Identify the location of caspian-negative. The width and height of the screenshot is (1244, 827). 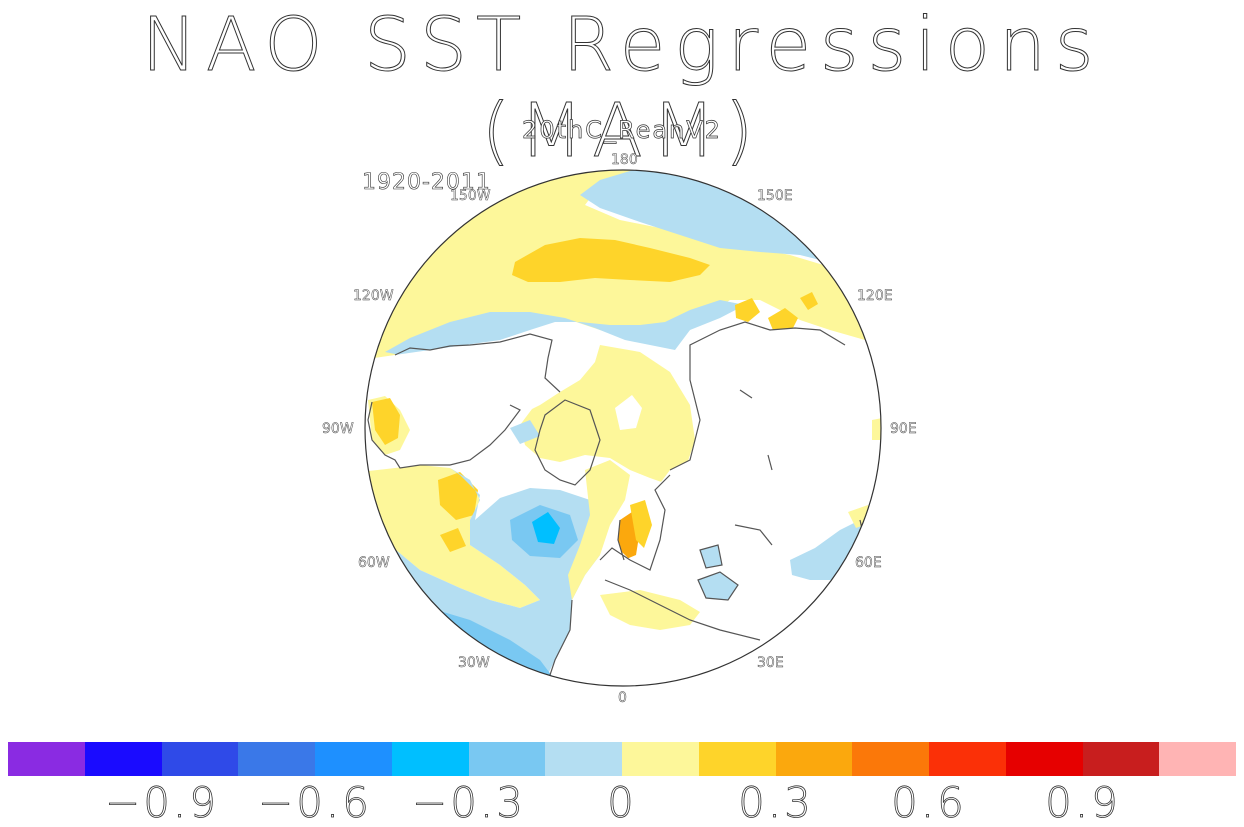
(711, 556).